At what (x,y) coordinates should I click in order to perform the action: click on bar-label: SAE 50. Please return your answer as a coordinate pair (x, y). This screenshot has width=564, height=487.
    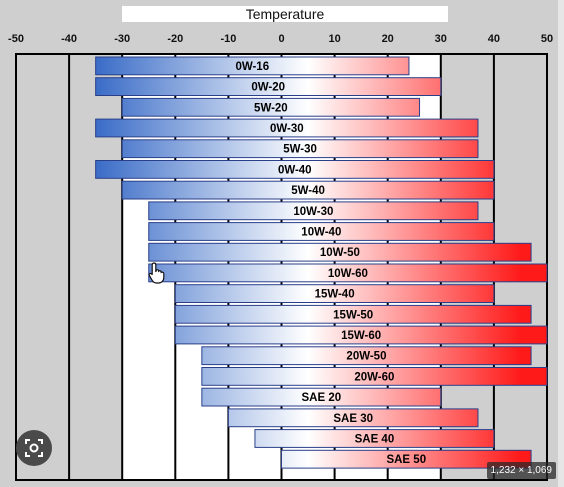
    Looking at the image, I should click on (406, 460).